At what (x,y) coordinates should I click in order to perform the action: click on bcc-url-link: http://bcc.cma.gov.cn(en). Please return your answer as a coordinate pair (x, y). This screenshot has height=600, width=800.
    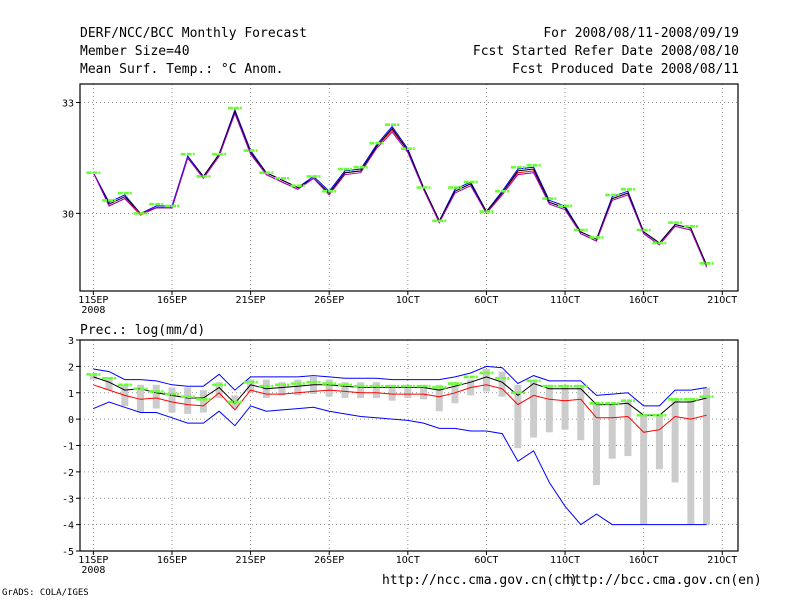
    Looking at the image, I should click on (664, 580).